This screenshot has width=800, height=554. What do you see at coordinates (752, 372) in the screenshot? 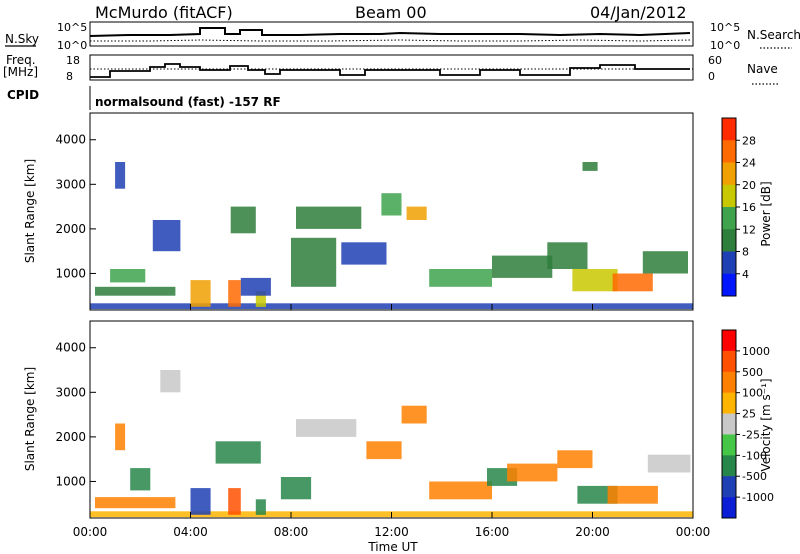
I see `velocity-colorbar-tick-label: 500` at bounding box center [752, 372].